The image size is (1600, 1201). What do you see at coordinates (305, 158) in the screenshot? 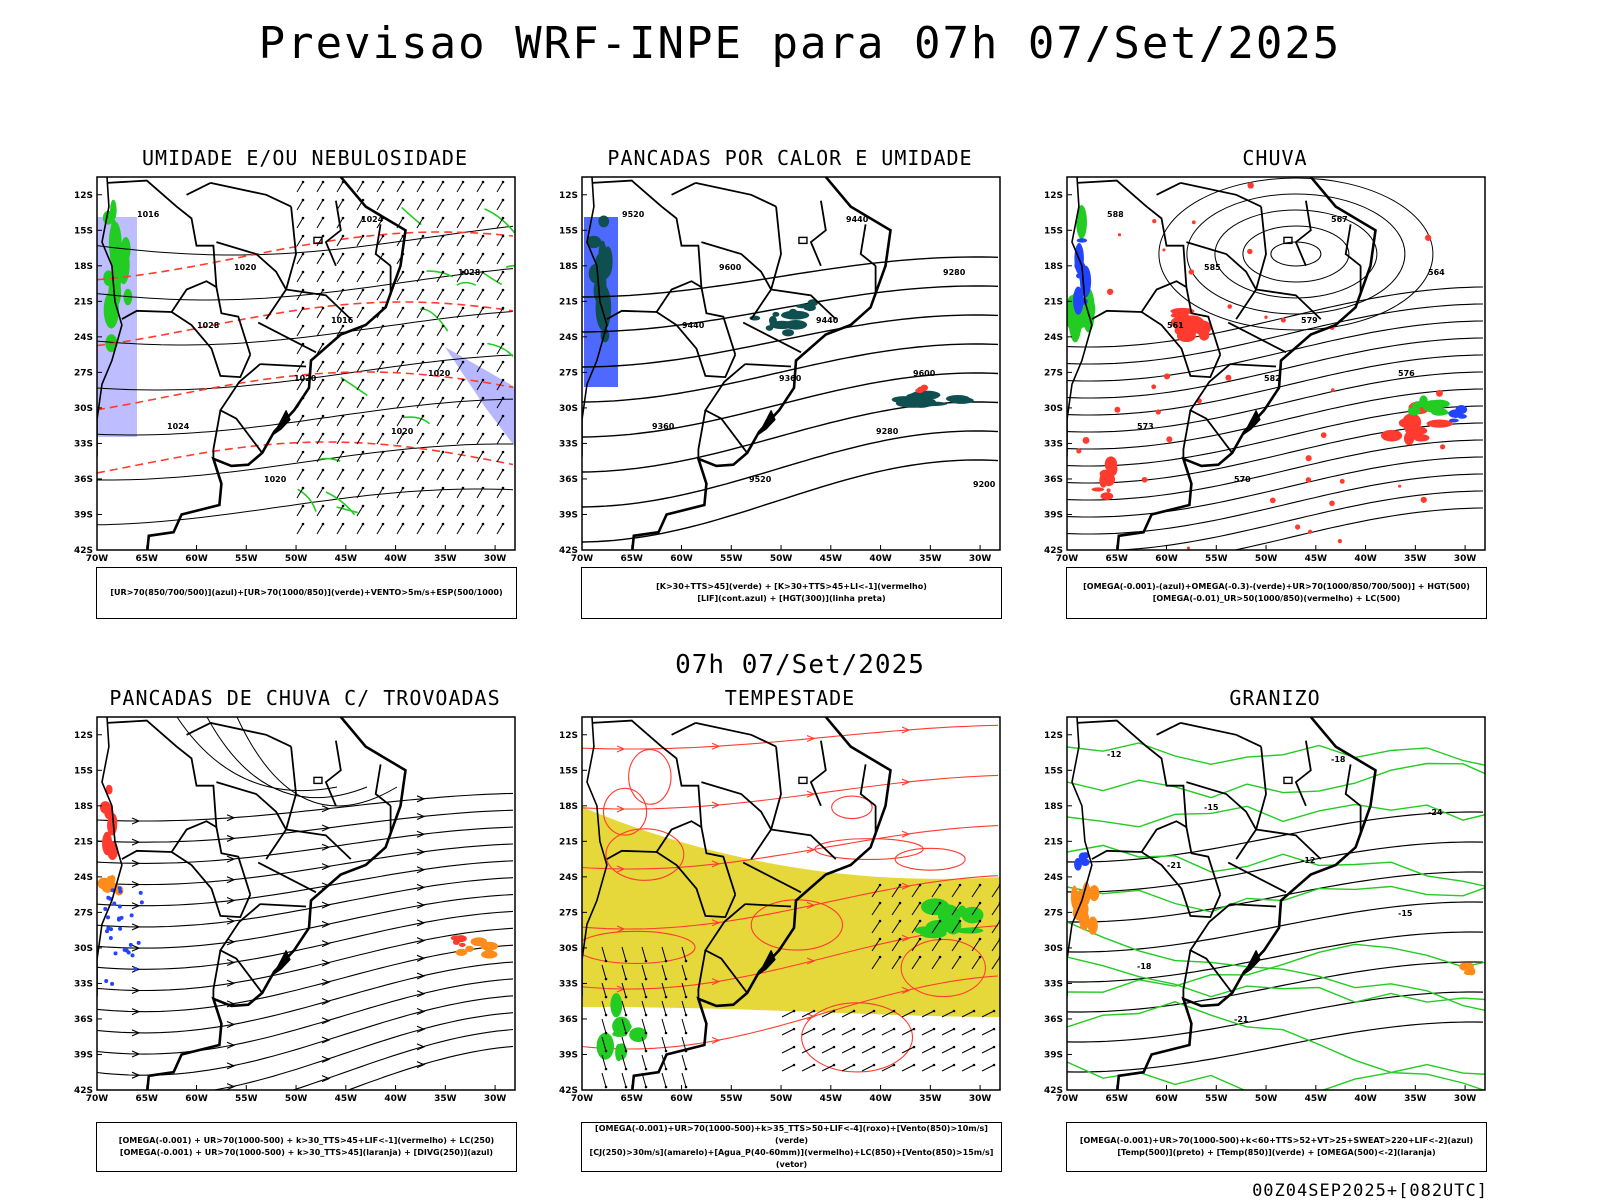
I see `panel-title-umidade: UMIDADE E/OU NEBULOSIDADE` at bounding box center [305, 158].